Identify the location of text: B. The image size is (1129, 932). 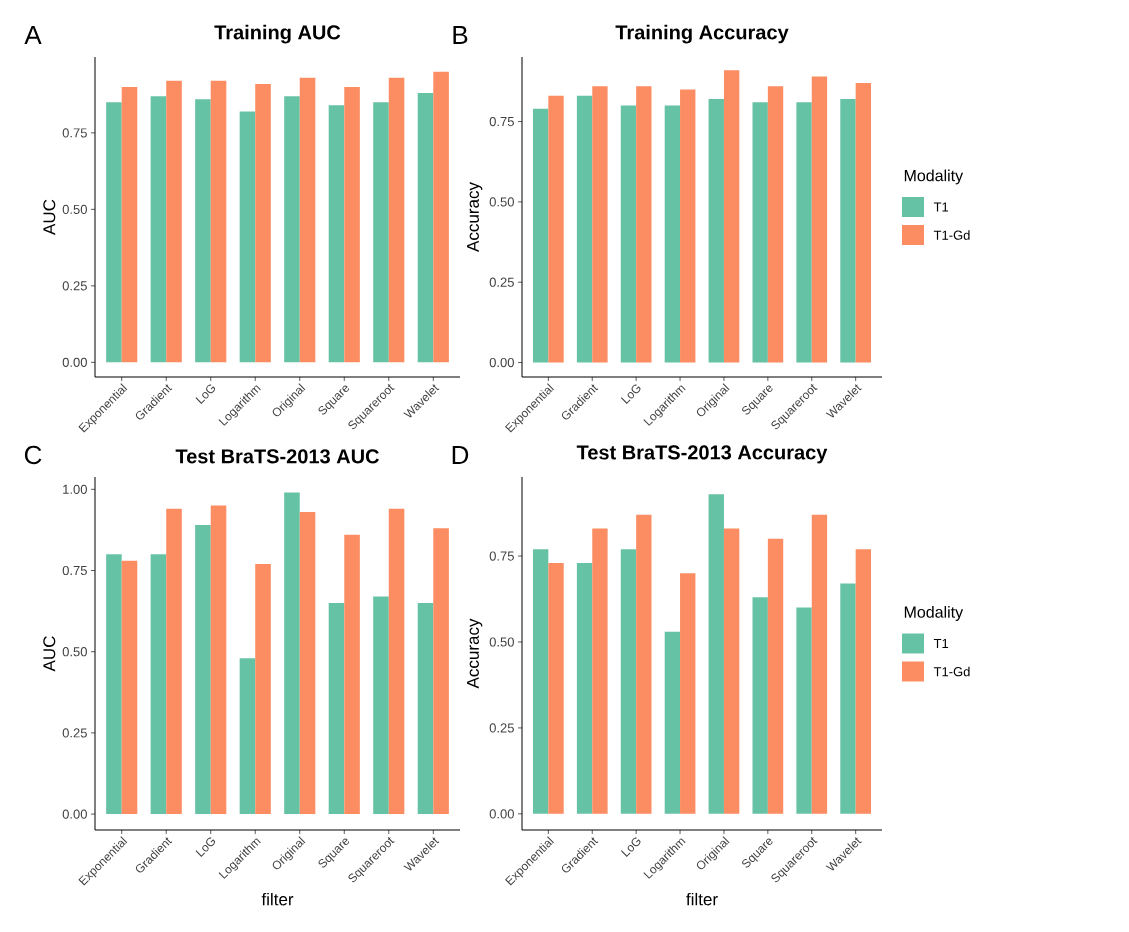
(460, 35).